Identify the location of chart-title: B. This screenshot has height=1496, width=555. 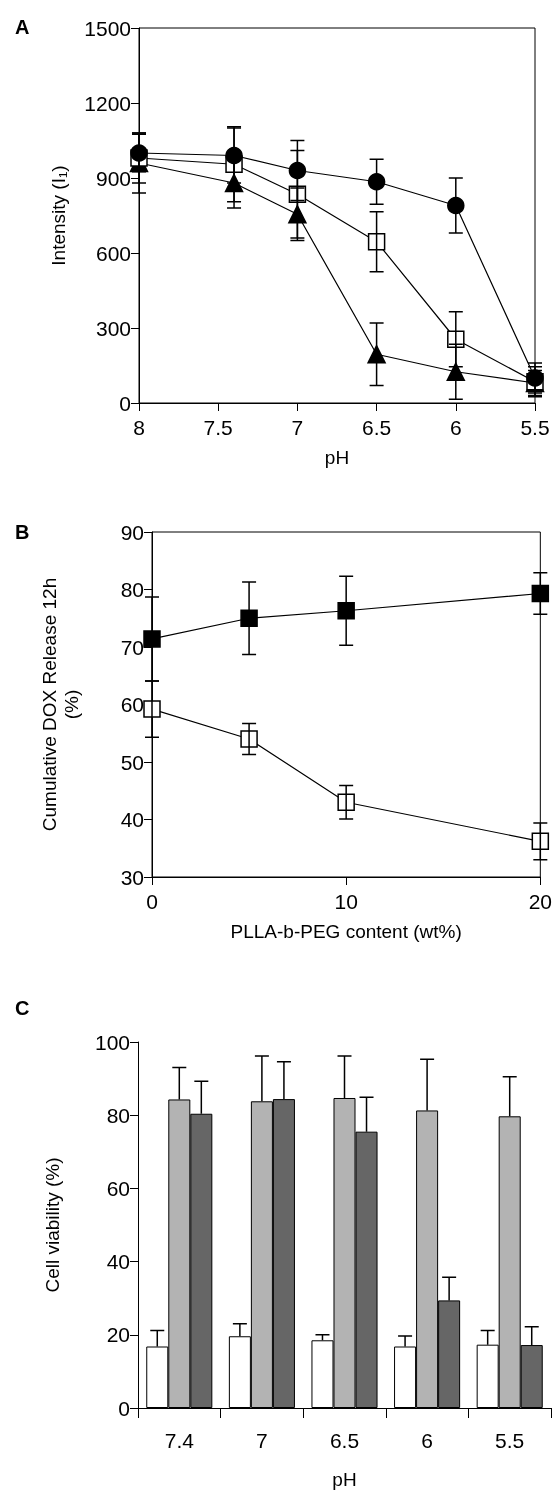
(22, 532).